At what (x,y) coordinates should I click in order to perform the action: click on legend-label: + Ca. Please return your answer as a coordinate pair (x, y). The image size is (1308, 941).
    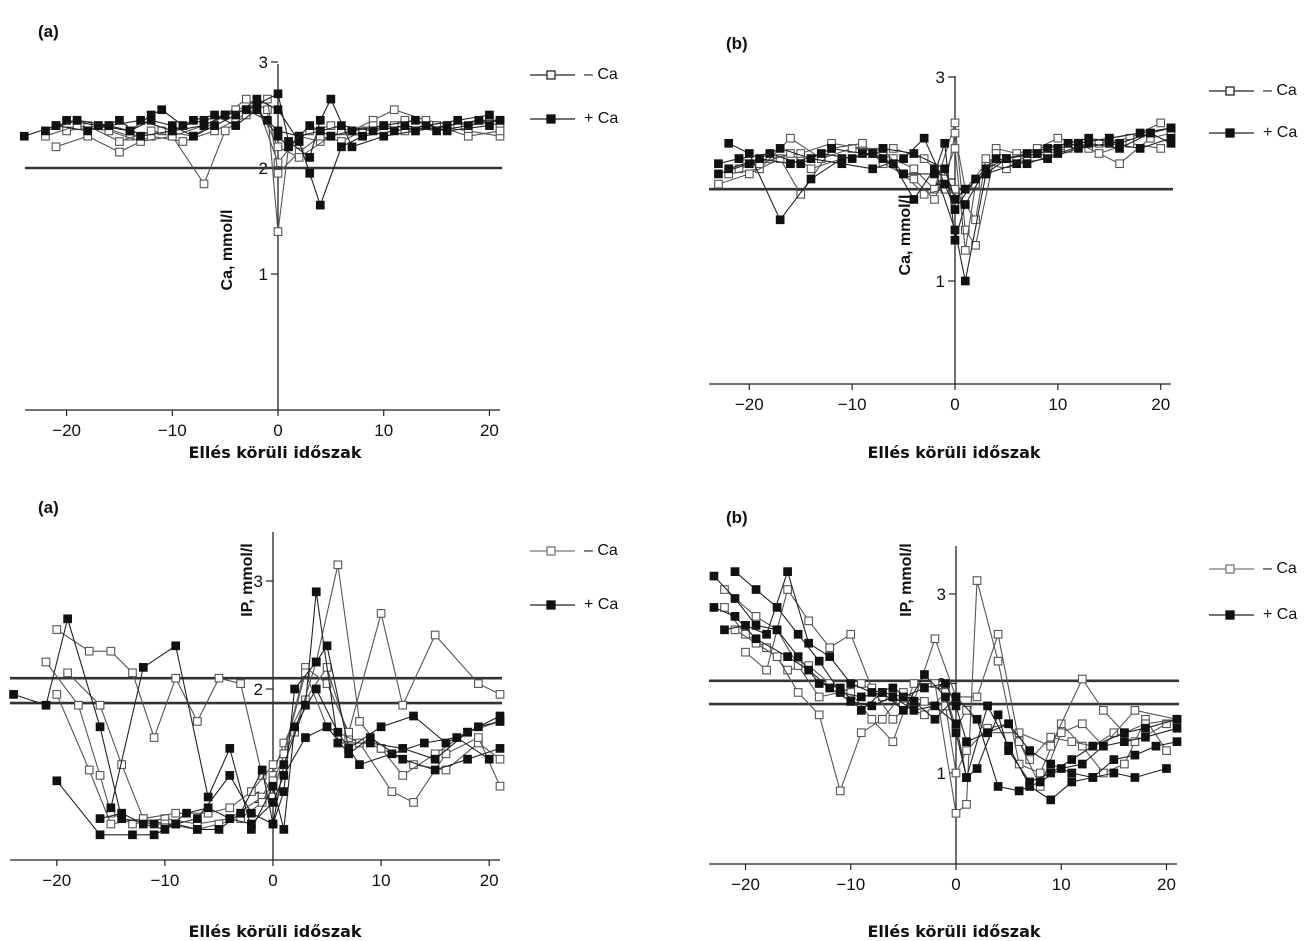
    Looking at the image, I should click on (1280, 614).